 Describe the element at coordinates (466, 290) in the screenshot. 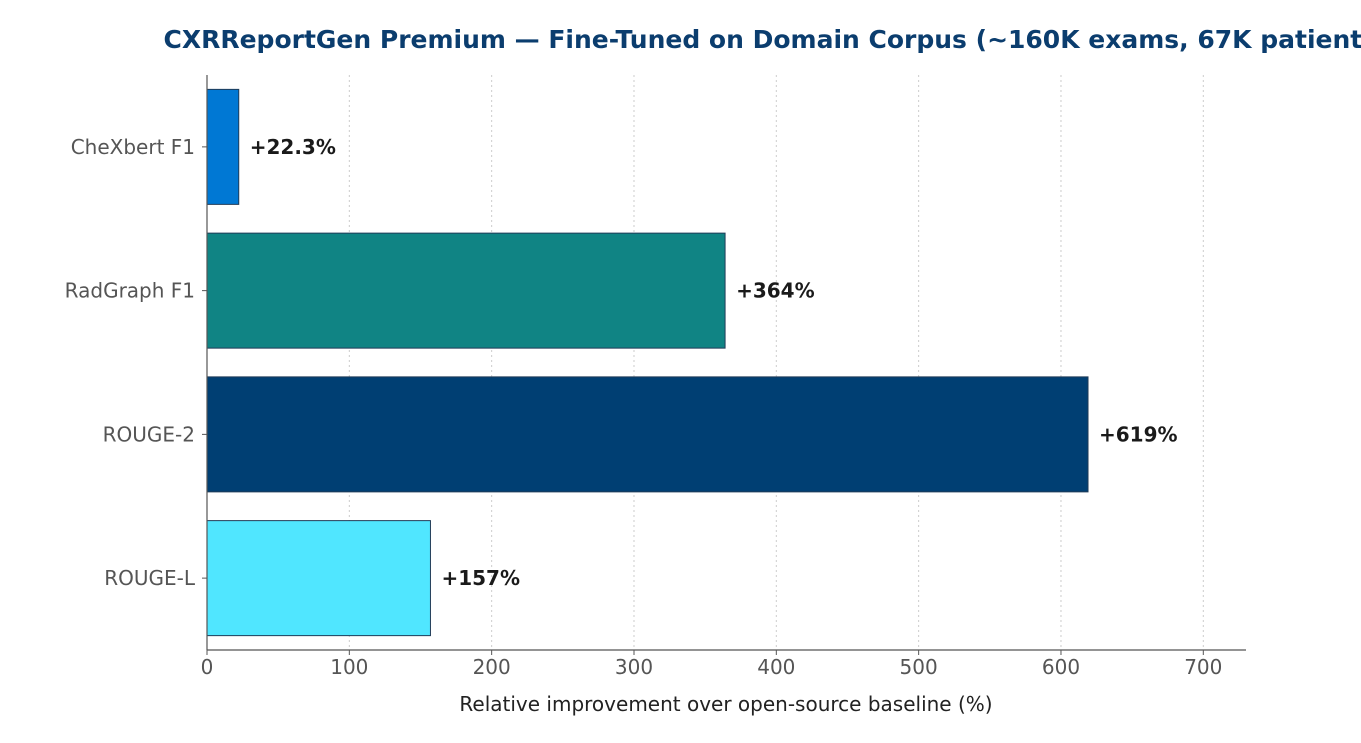

I see `bar-radgraph-f1` at that location.